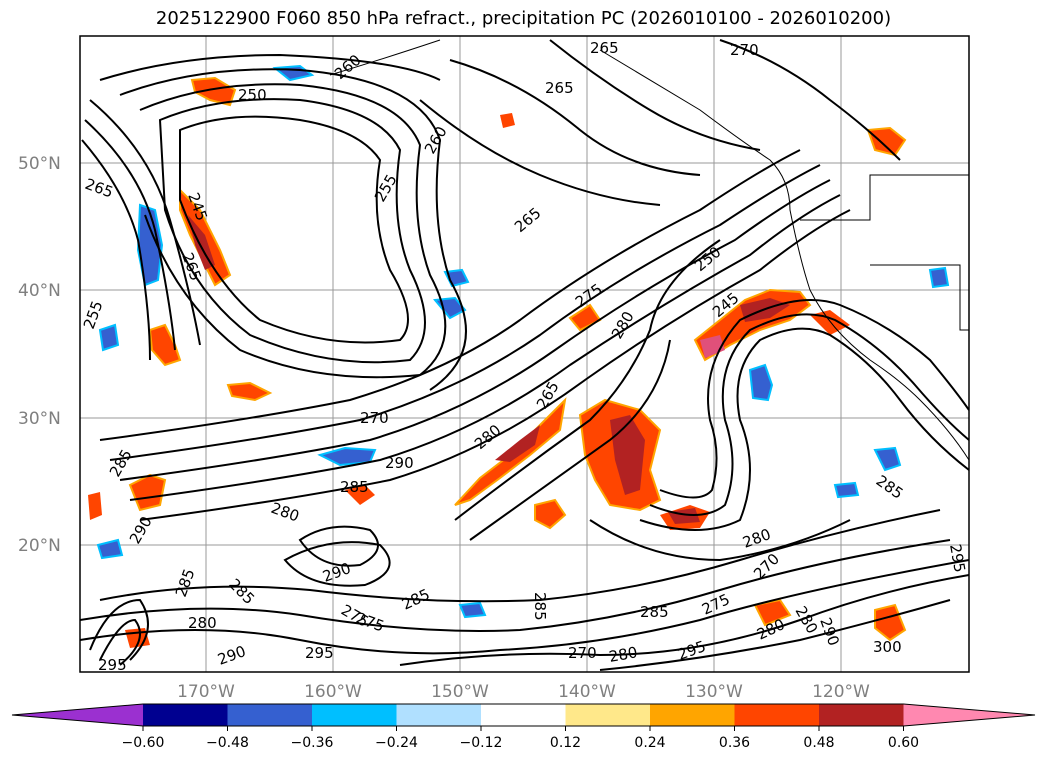 The image size is (1047, 765). I want to click on colorbar-extend-high, so click(969, 715).